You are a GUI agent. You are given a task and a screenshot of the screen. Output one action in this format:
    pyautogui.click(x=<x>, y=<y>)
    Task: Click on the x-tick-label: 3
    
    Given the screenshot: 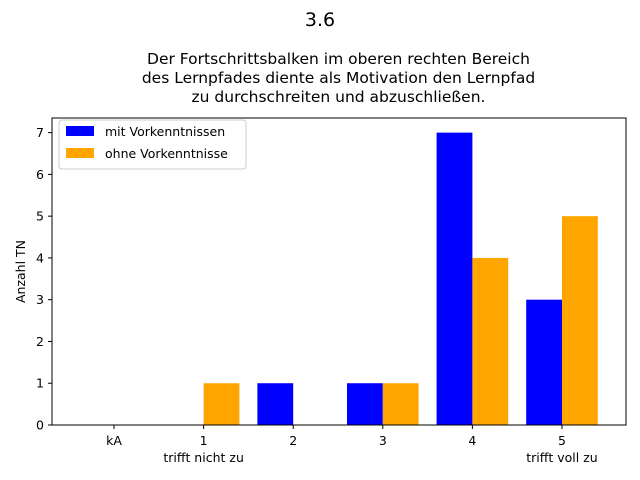 What is the action you would take?
    pyautogui.click(x=383, y=440)
    